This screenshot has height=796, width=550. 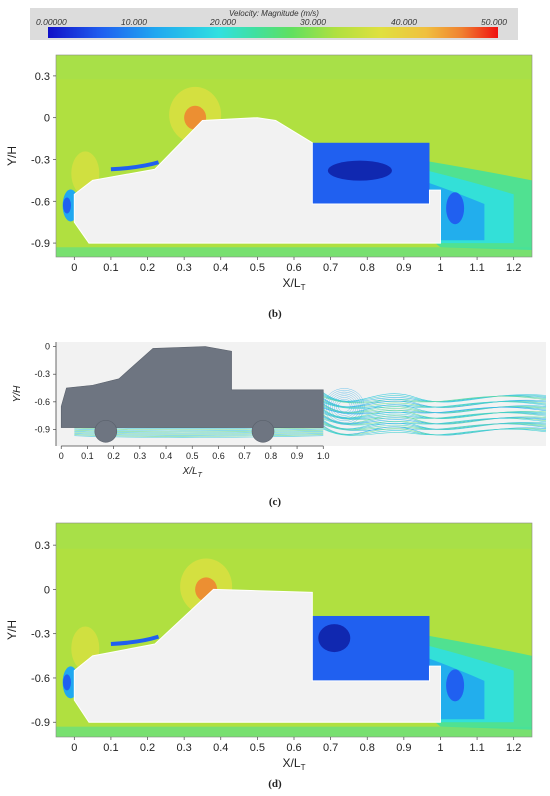 I want to click on colorbar-tick: 0.00000, so click(x=51, y=22).